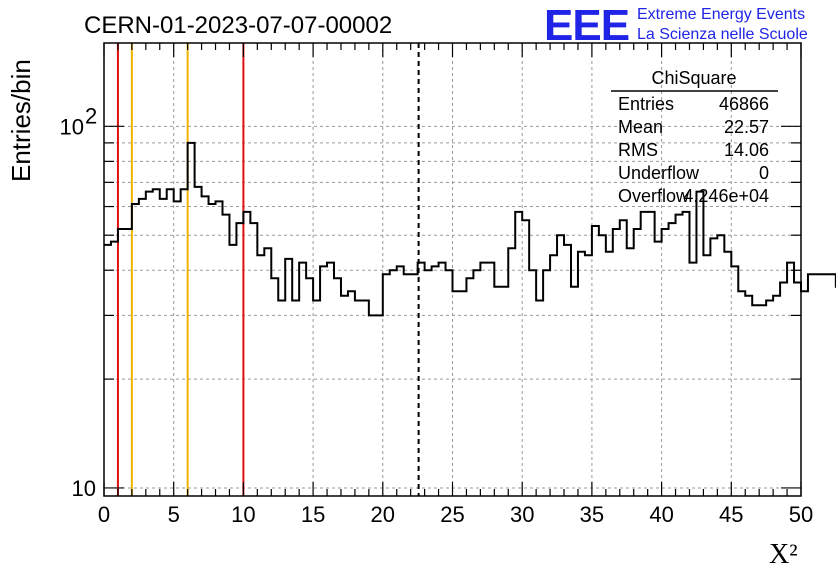  Describe the element at coordinates (783, 554) in the screenshot. I see `x-axis-label: X²` at that location.